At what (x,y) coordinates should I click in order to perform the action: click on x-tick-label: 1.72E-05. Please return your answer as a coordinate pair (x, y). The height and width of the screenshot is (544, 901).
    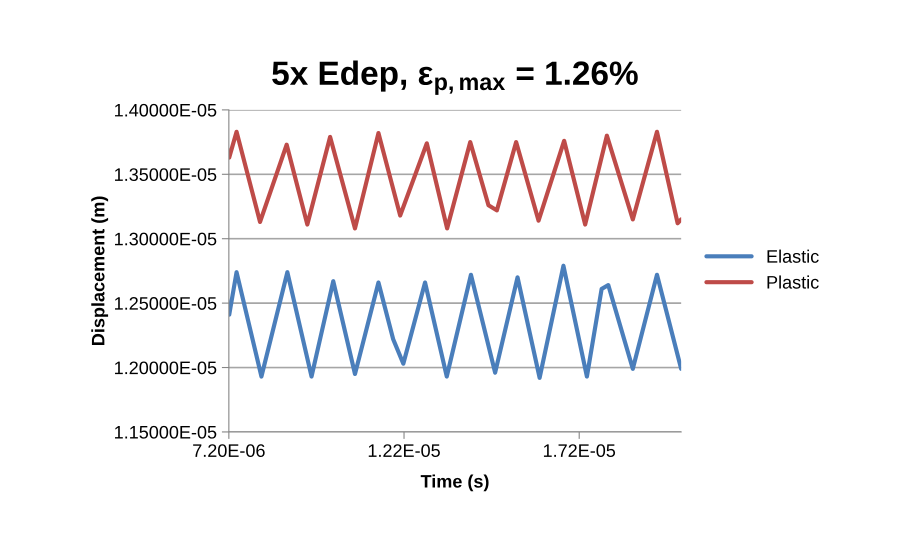
    Looking at the image, I should click on (580, 451).